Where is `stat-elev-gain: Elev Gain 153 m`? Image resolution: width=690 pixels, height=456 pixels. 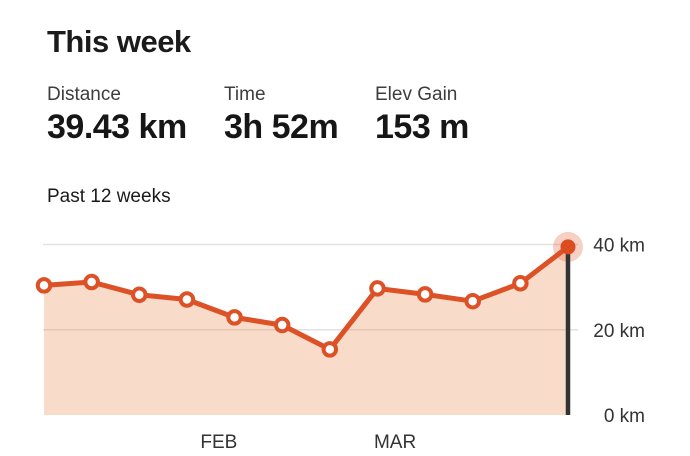 stat-elev-gain: Elev Gain 153 m is located at coordinates (422, 114).